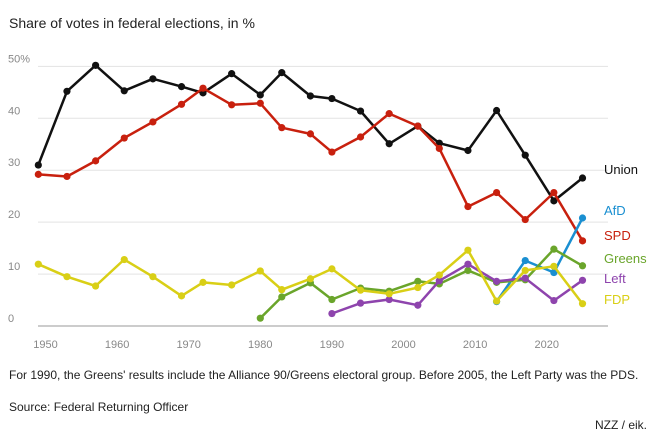 This screenshot has width=659, height=444. Describe the element at coordinates (332, 345) in the screenshot. I see `x-tick-label: 1990` at that location.